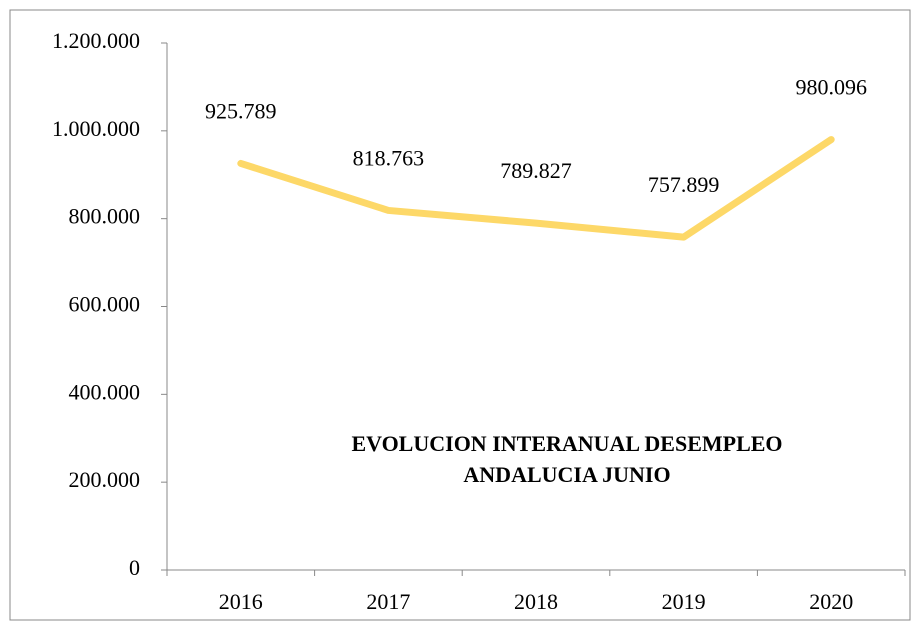 The height and width of the screenshot is (625, 919). I want to click on x-tick-label: 2019, so click(684, 601).